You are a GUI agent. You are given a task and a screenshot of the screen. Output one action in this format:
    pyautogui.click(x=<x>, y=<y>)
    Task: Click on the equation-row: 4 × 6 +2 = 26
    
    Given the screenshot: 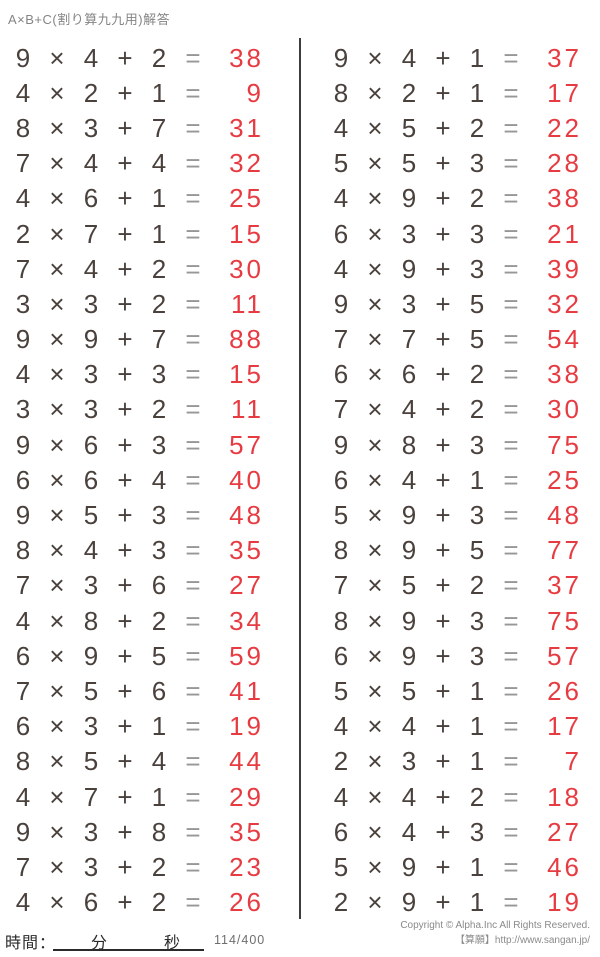 What is the action you would take?
    pyautogui.click(x=152, y=902)
    